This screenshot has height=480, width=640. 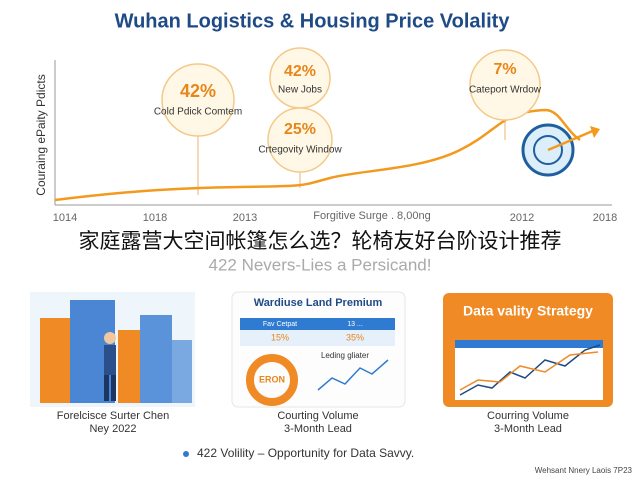 I want to click on table-cell: Fav Cetpat, so click(x=280, y=324).